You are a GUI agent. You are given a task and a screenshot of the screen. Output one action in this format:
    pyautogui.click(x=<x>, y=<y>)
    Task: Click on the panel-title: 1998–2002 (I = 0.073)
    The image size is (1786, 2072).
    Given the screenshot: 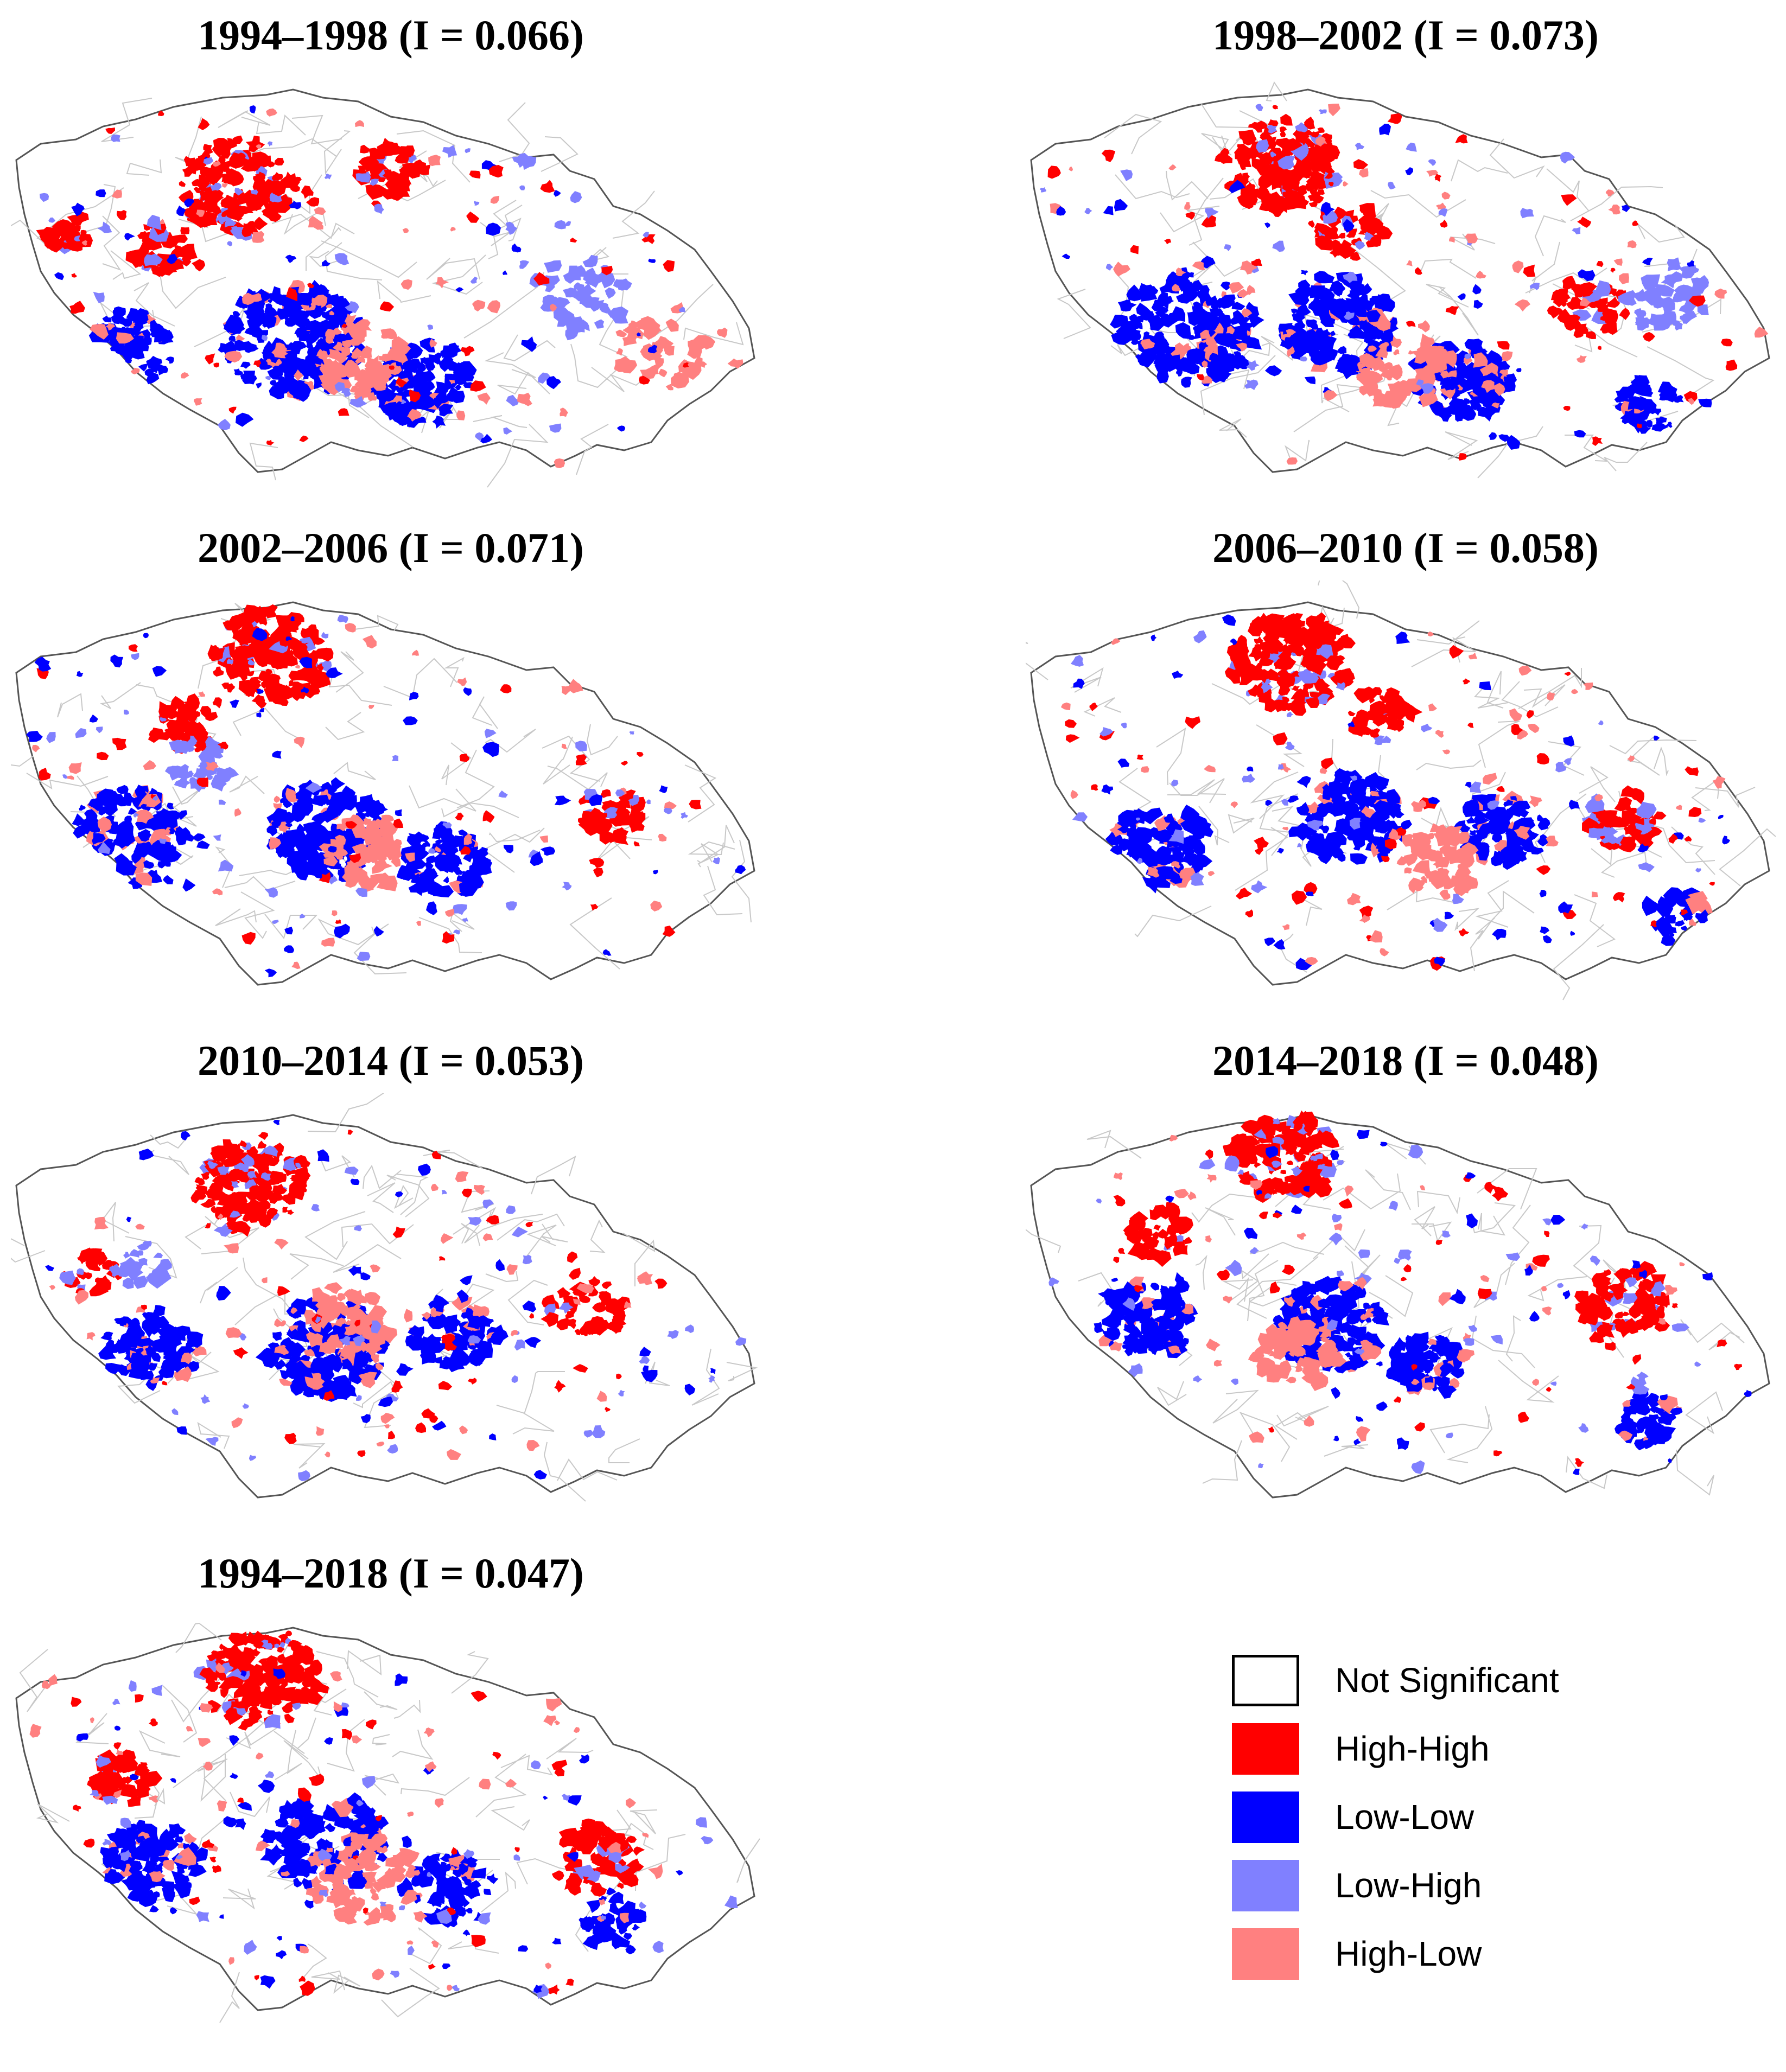 What is the action you would take?
    pyautogui.click(x=1405, y=35)
    